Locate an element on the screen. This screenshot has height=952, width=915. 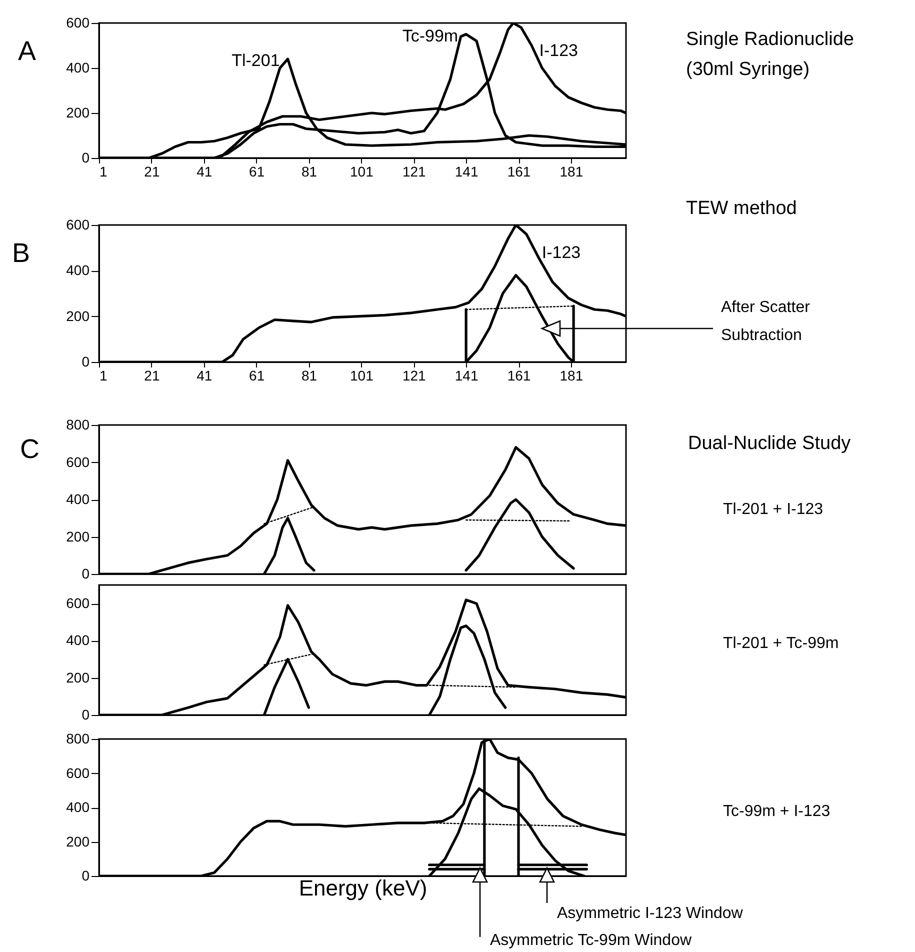
text: Single Radionuclide (30ml Syringe) is located at coordinates (770, 54).